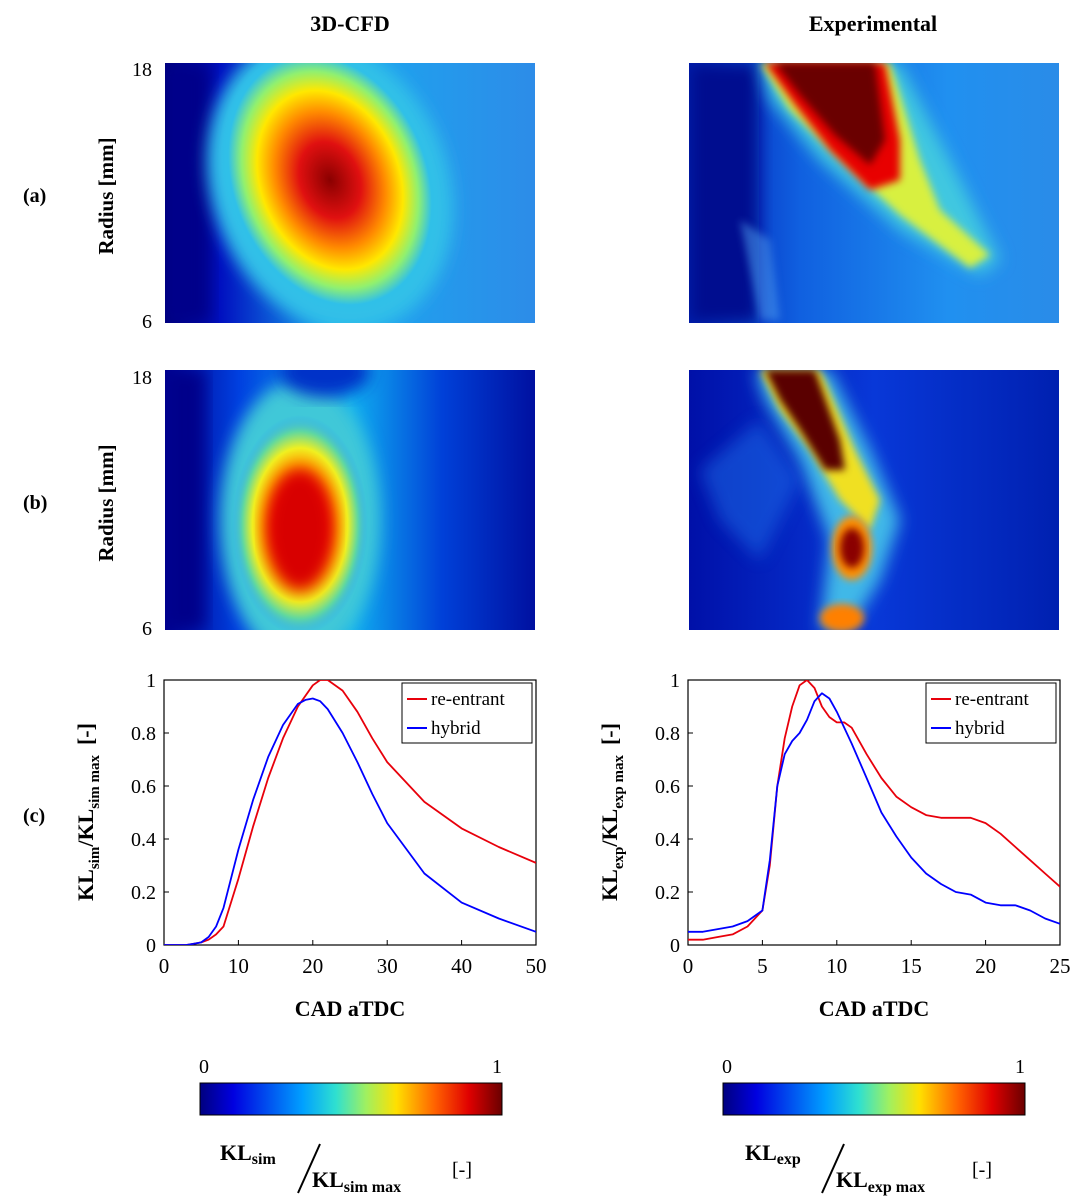  I want to click on chart-experimental-ytick-label: 0.2, so click(667, 893).